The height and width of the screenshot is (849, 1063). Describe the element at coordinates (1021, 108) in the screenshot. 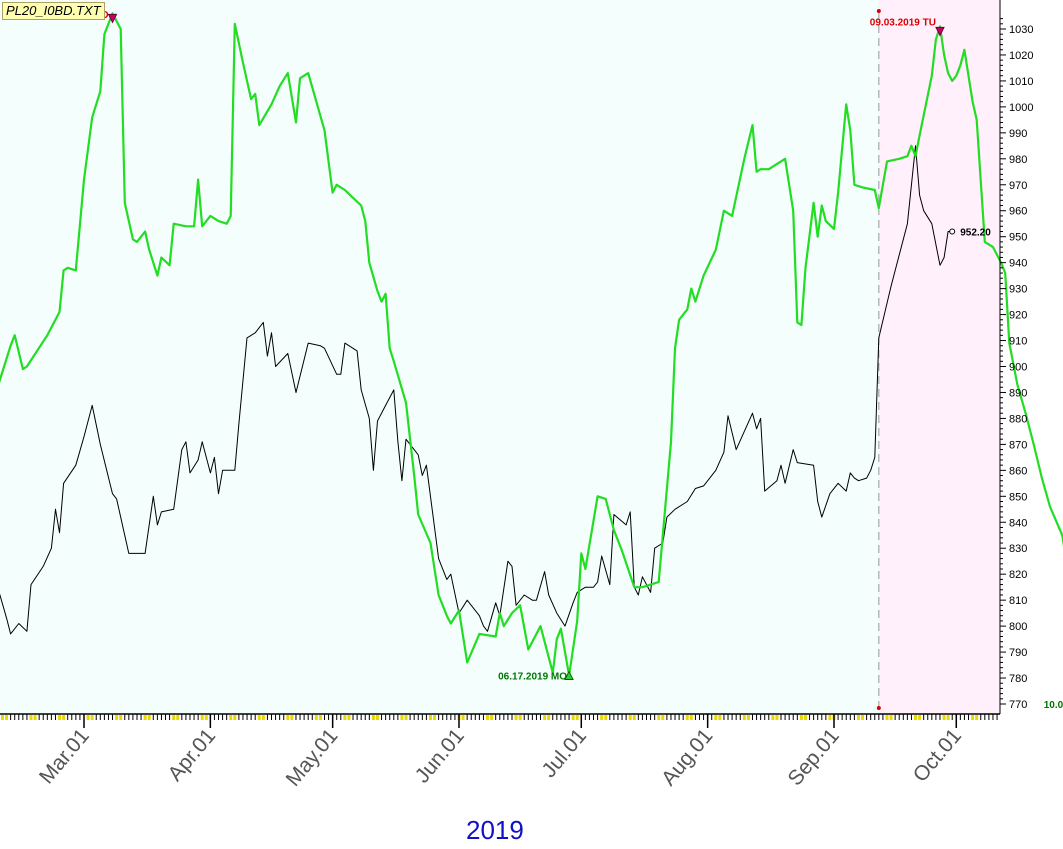

I see `y-tick-label: 1000` at that location.